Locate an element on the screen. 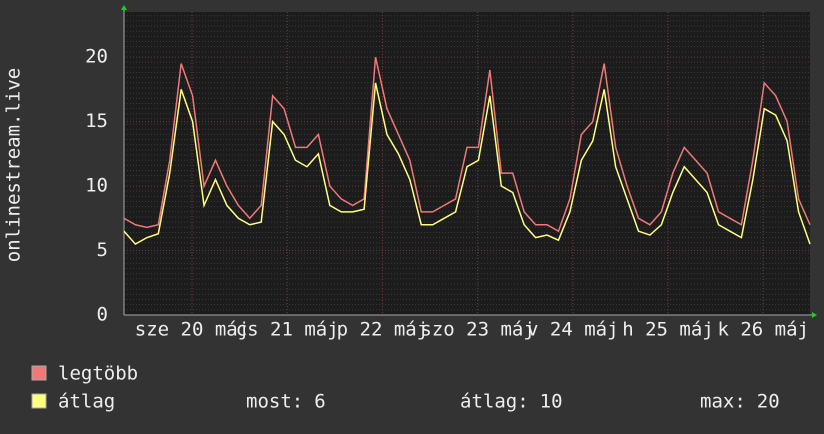  x-tick-label: cs 21 máj is located at coordinates (287, 330).